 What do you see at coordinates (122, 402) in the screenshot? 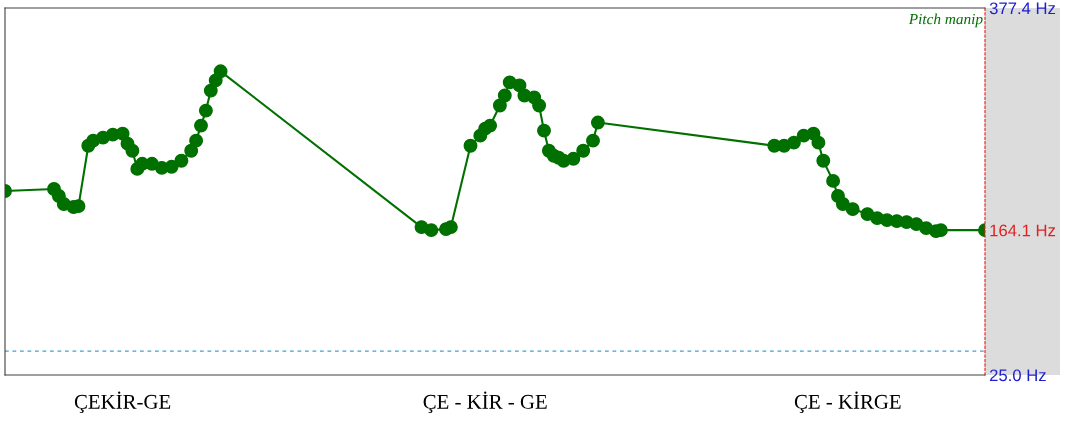
I see `text: ÇEKİR-GE` at bounding box center [122, 402].